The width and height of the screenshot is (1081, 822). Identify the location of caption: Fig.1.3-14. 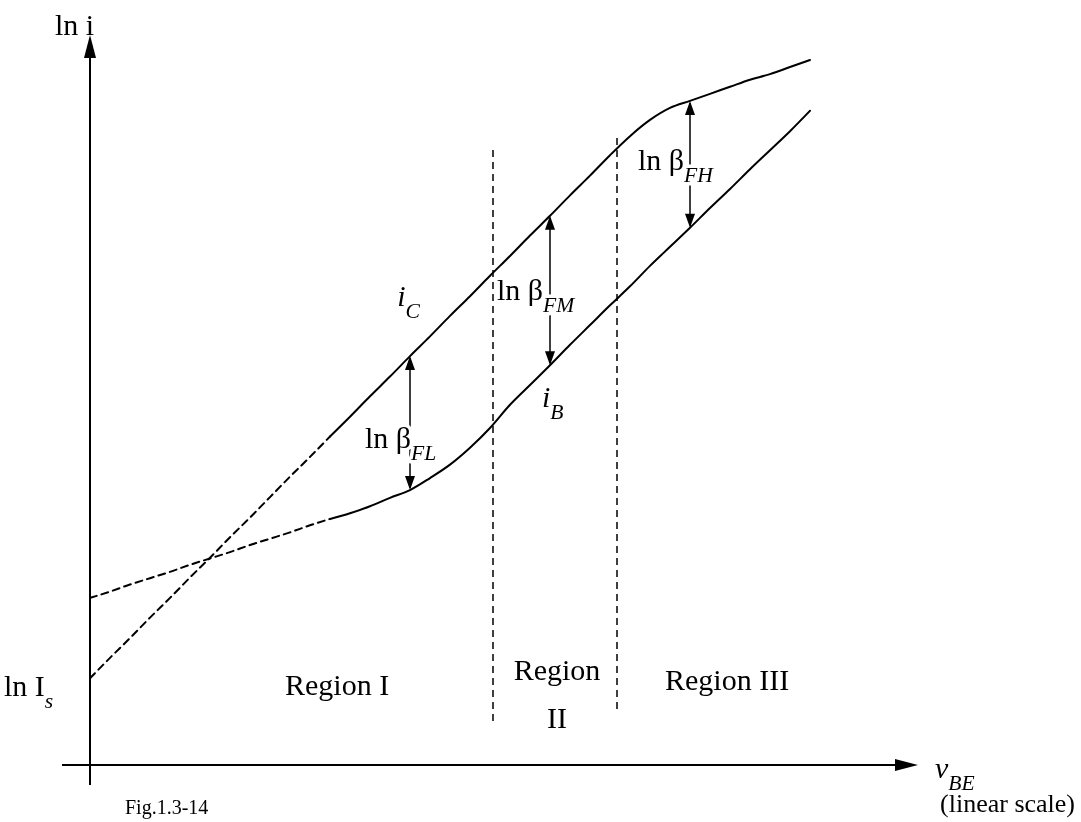
(167, 807).